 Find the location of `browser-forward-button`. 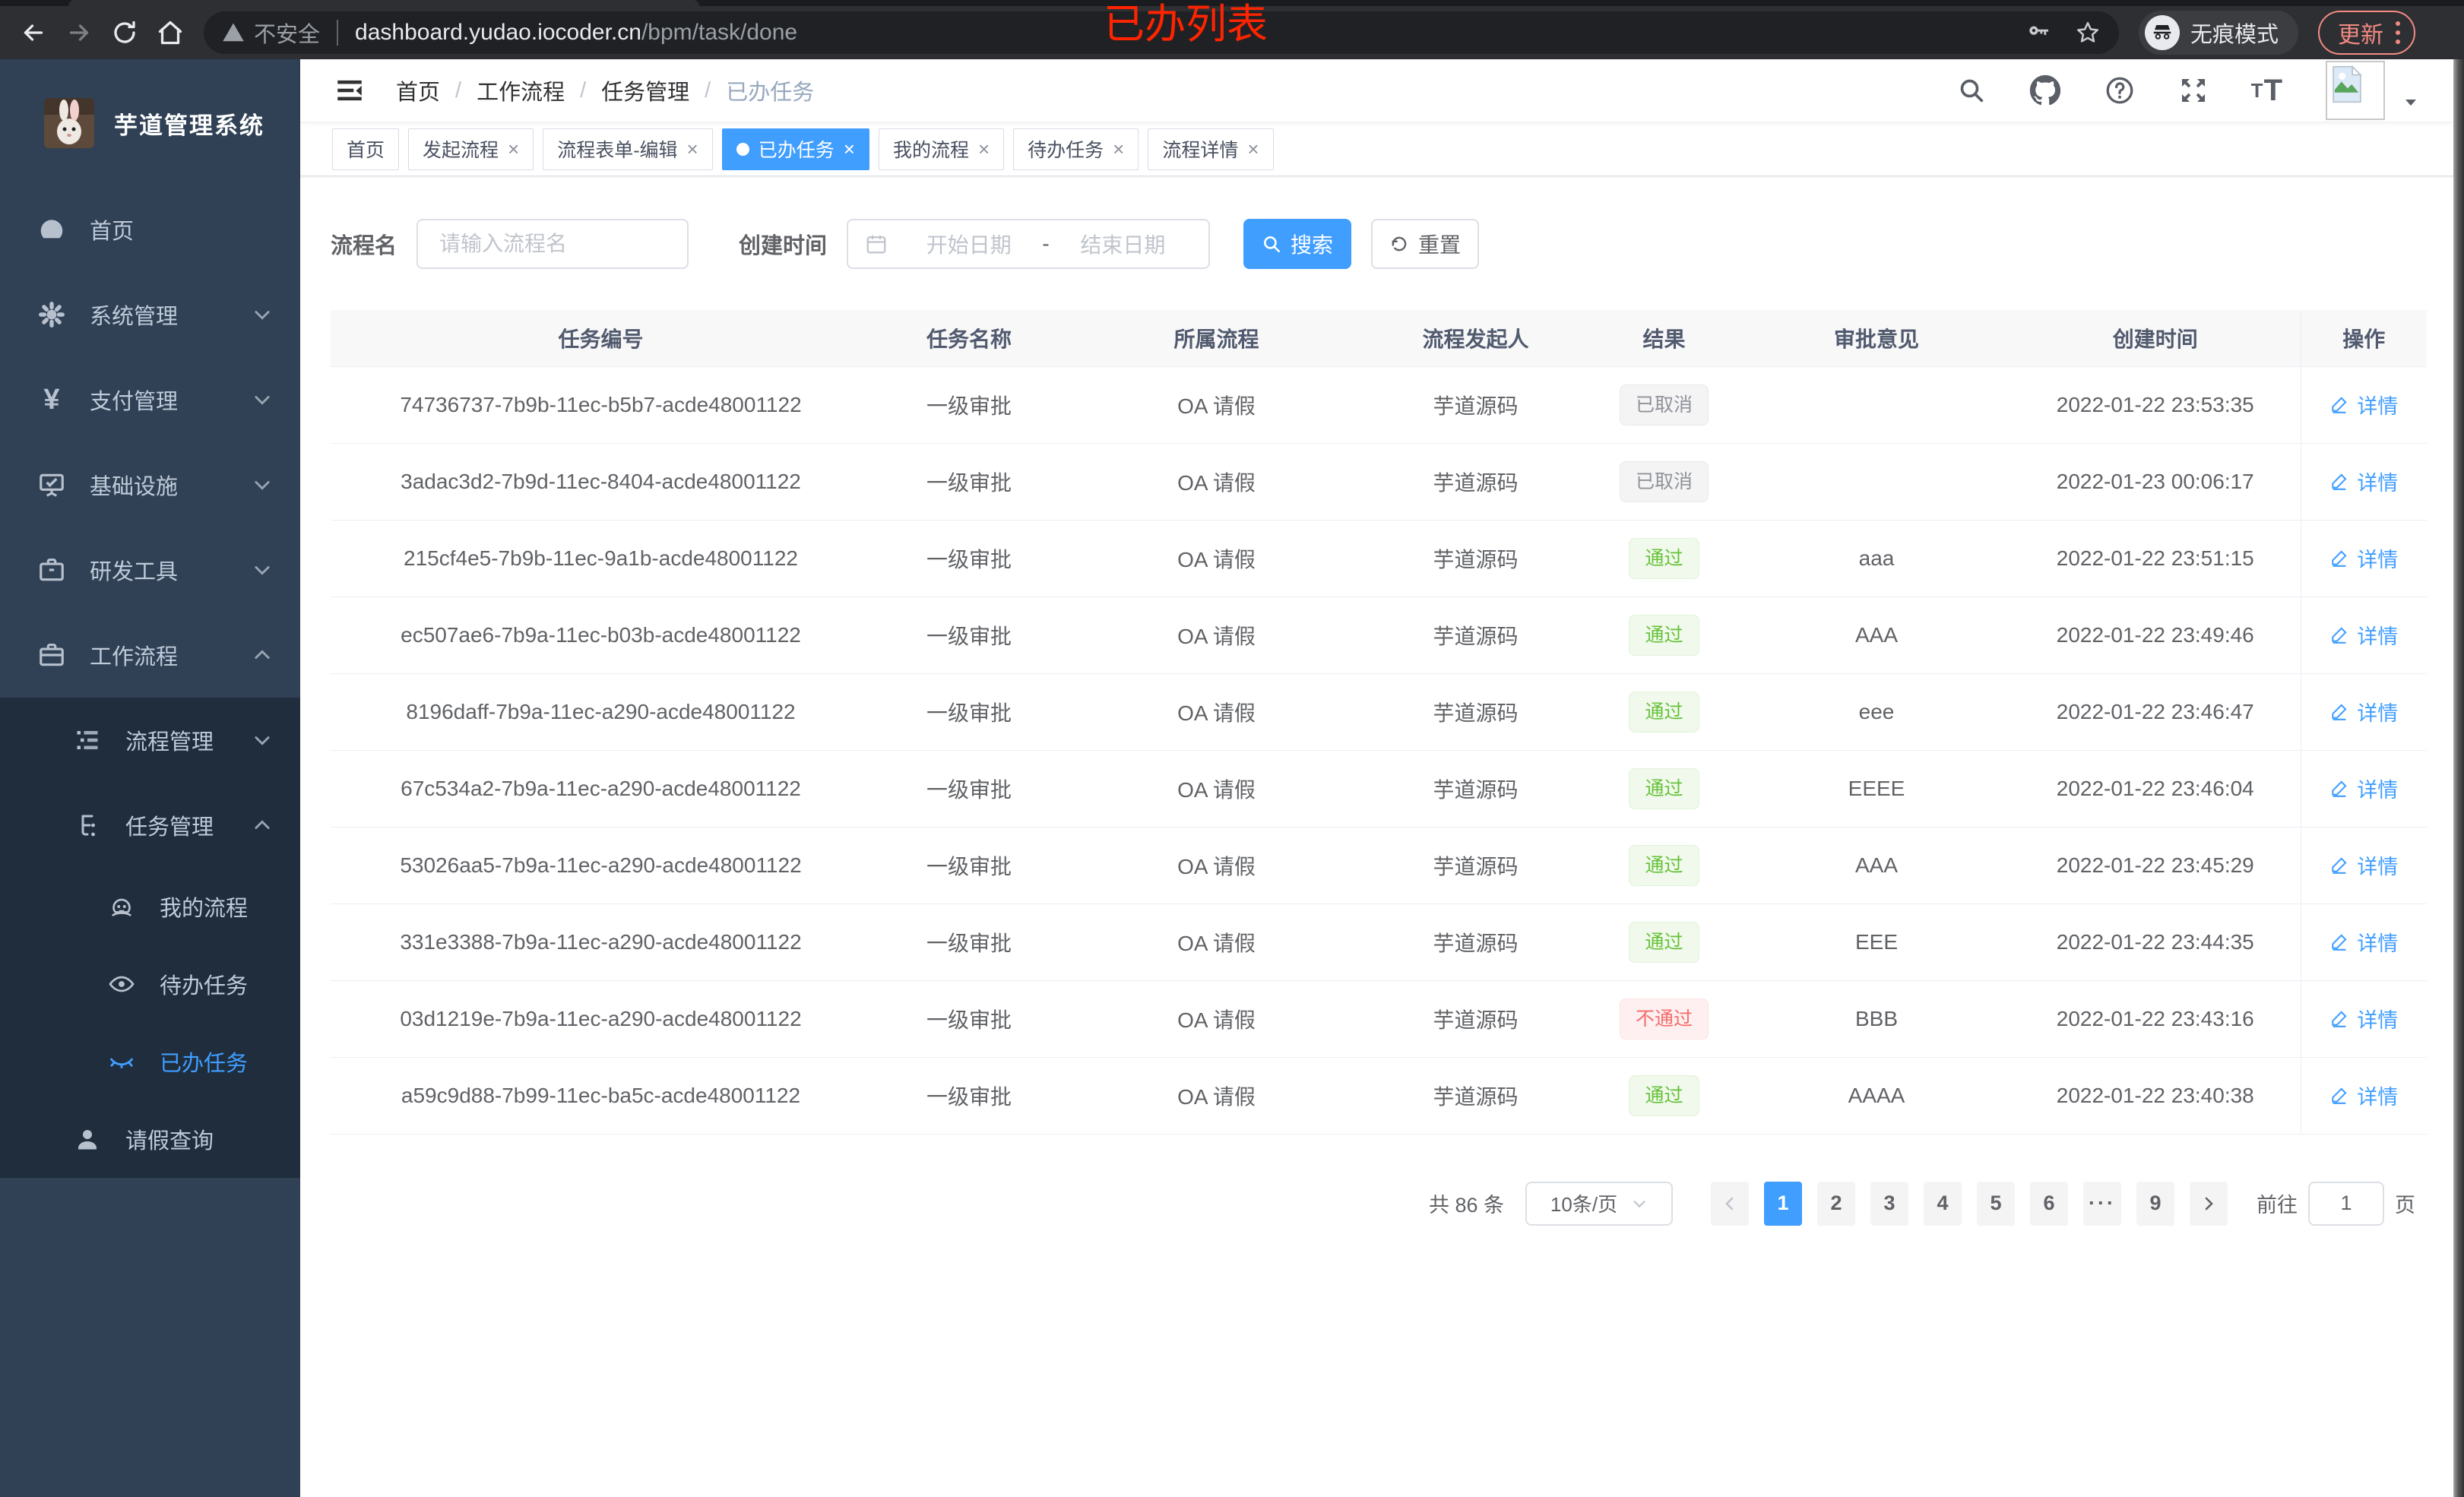

browser-forward-button is located at coordinates (79, 32).